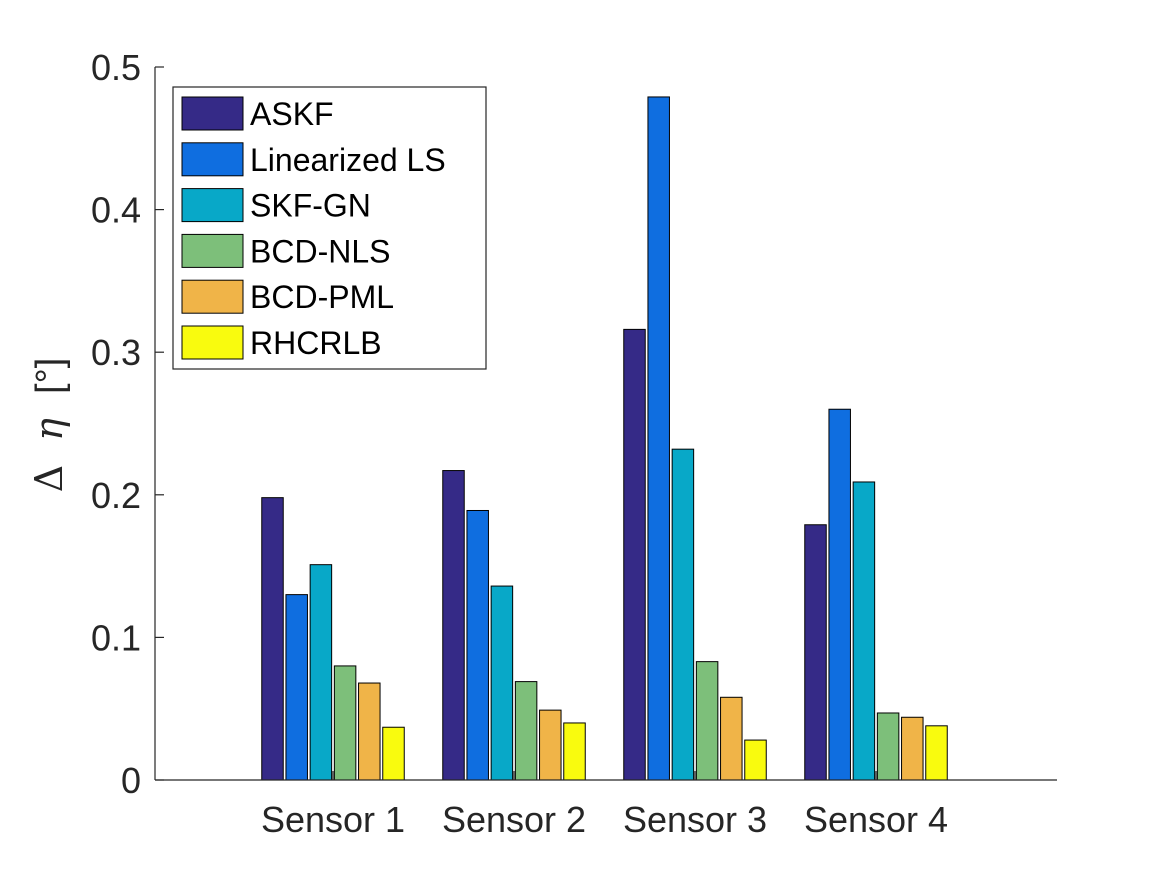 Image resolution: width=1167 pixels, height=875 pixels. Describe the element at coordinates (49, 478) in the screenshot. I see `y-axis-label-delta: Δ` at that location.